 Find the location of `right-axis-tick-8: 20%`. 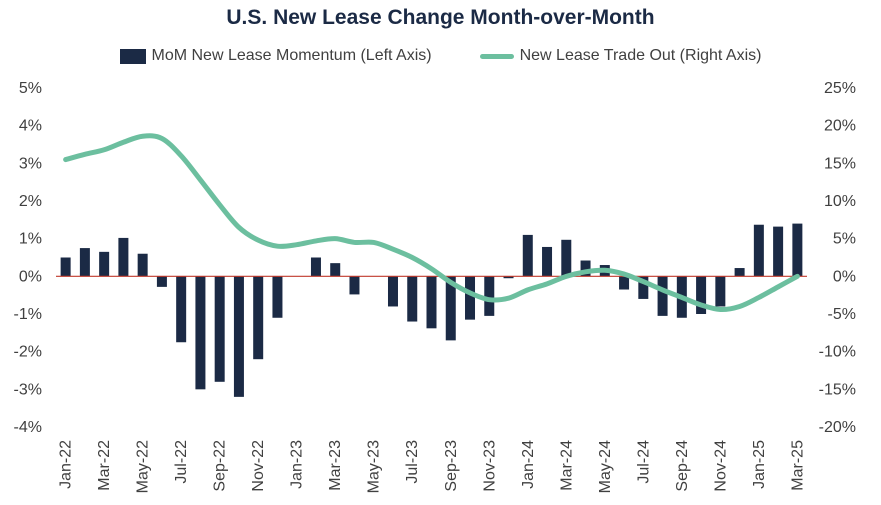

right-axis-tick-8: 20% is located at coordinates (840, 126).